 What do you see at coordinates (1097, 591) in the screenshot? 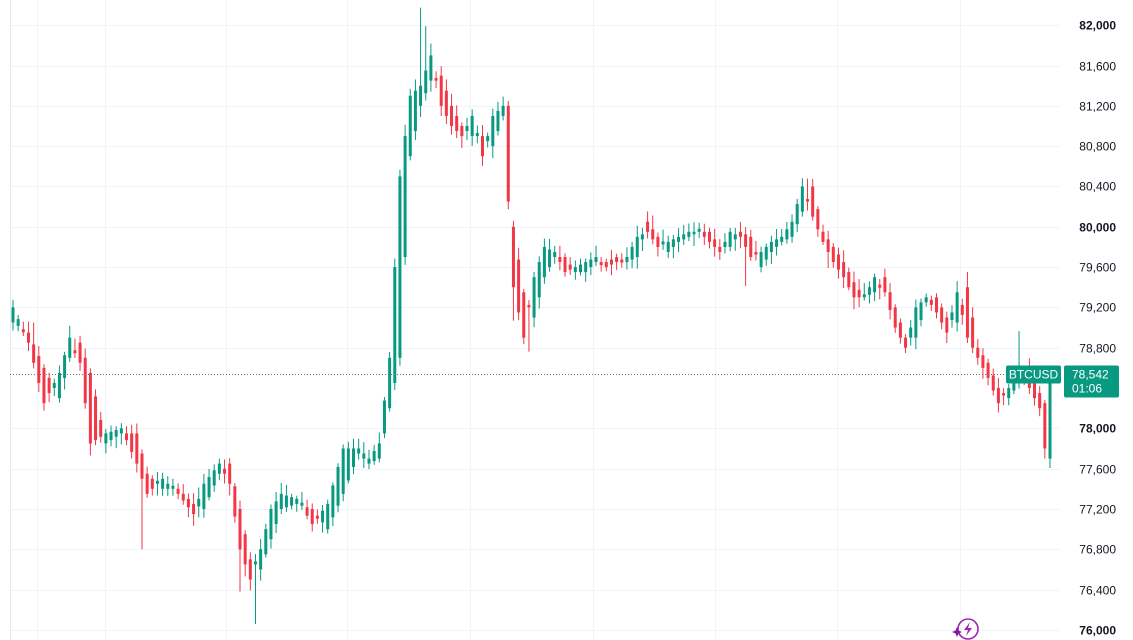
I see `price-tick-label: 76,400` at bounding box center [1097, 591].